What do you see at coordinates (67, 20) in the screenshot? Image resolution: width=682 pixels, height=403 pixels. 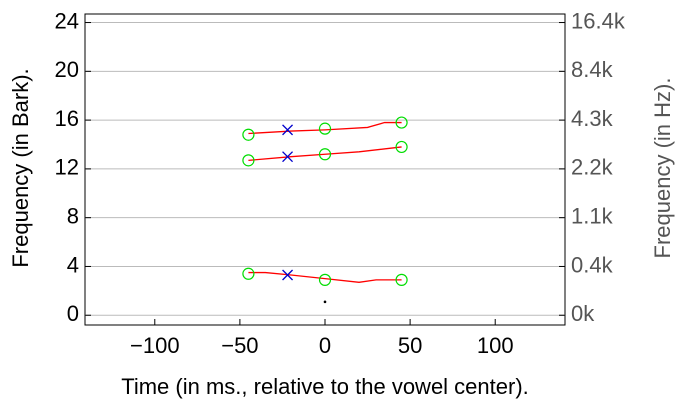 I see `y-tick-label: 24` at bounding box center [67, 20].